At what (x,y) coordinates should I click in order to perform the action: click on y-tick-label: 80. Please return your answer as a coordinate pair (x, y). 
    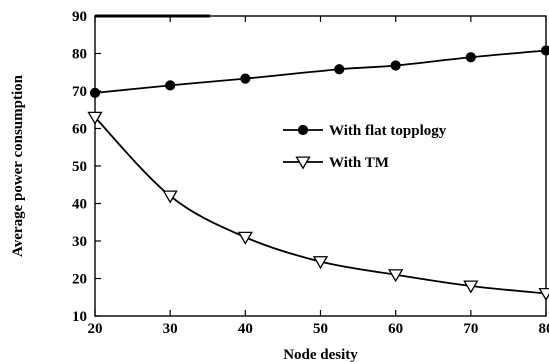
    Looking at the image, I should click on (79, 55).